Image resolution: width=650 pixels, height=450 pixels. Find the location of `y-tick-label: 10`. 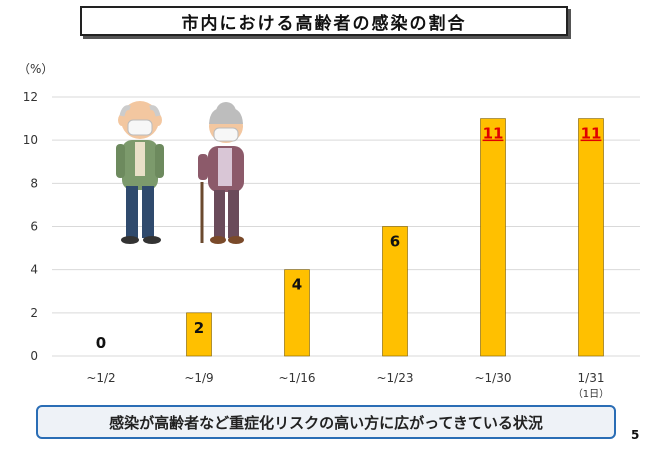

y-tick-label: 10 is located at coordinates (30, 140).